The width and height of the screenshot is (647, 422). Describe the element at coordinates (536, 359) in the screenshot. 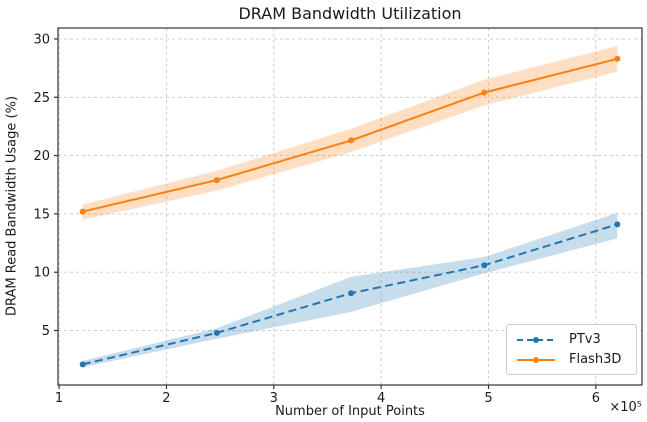

I see `flash3d-line-sample-icon` at that location.